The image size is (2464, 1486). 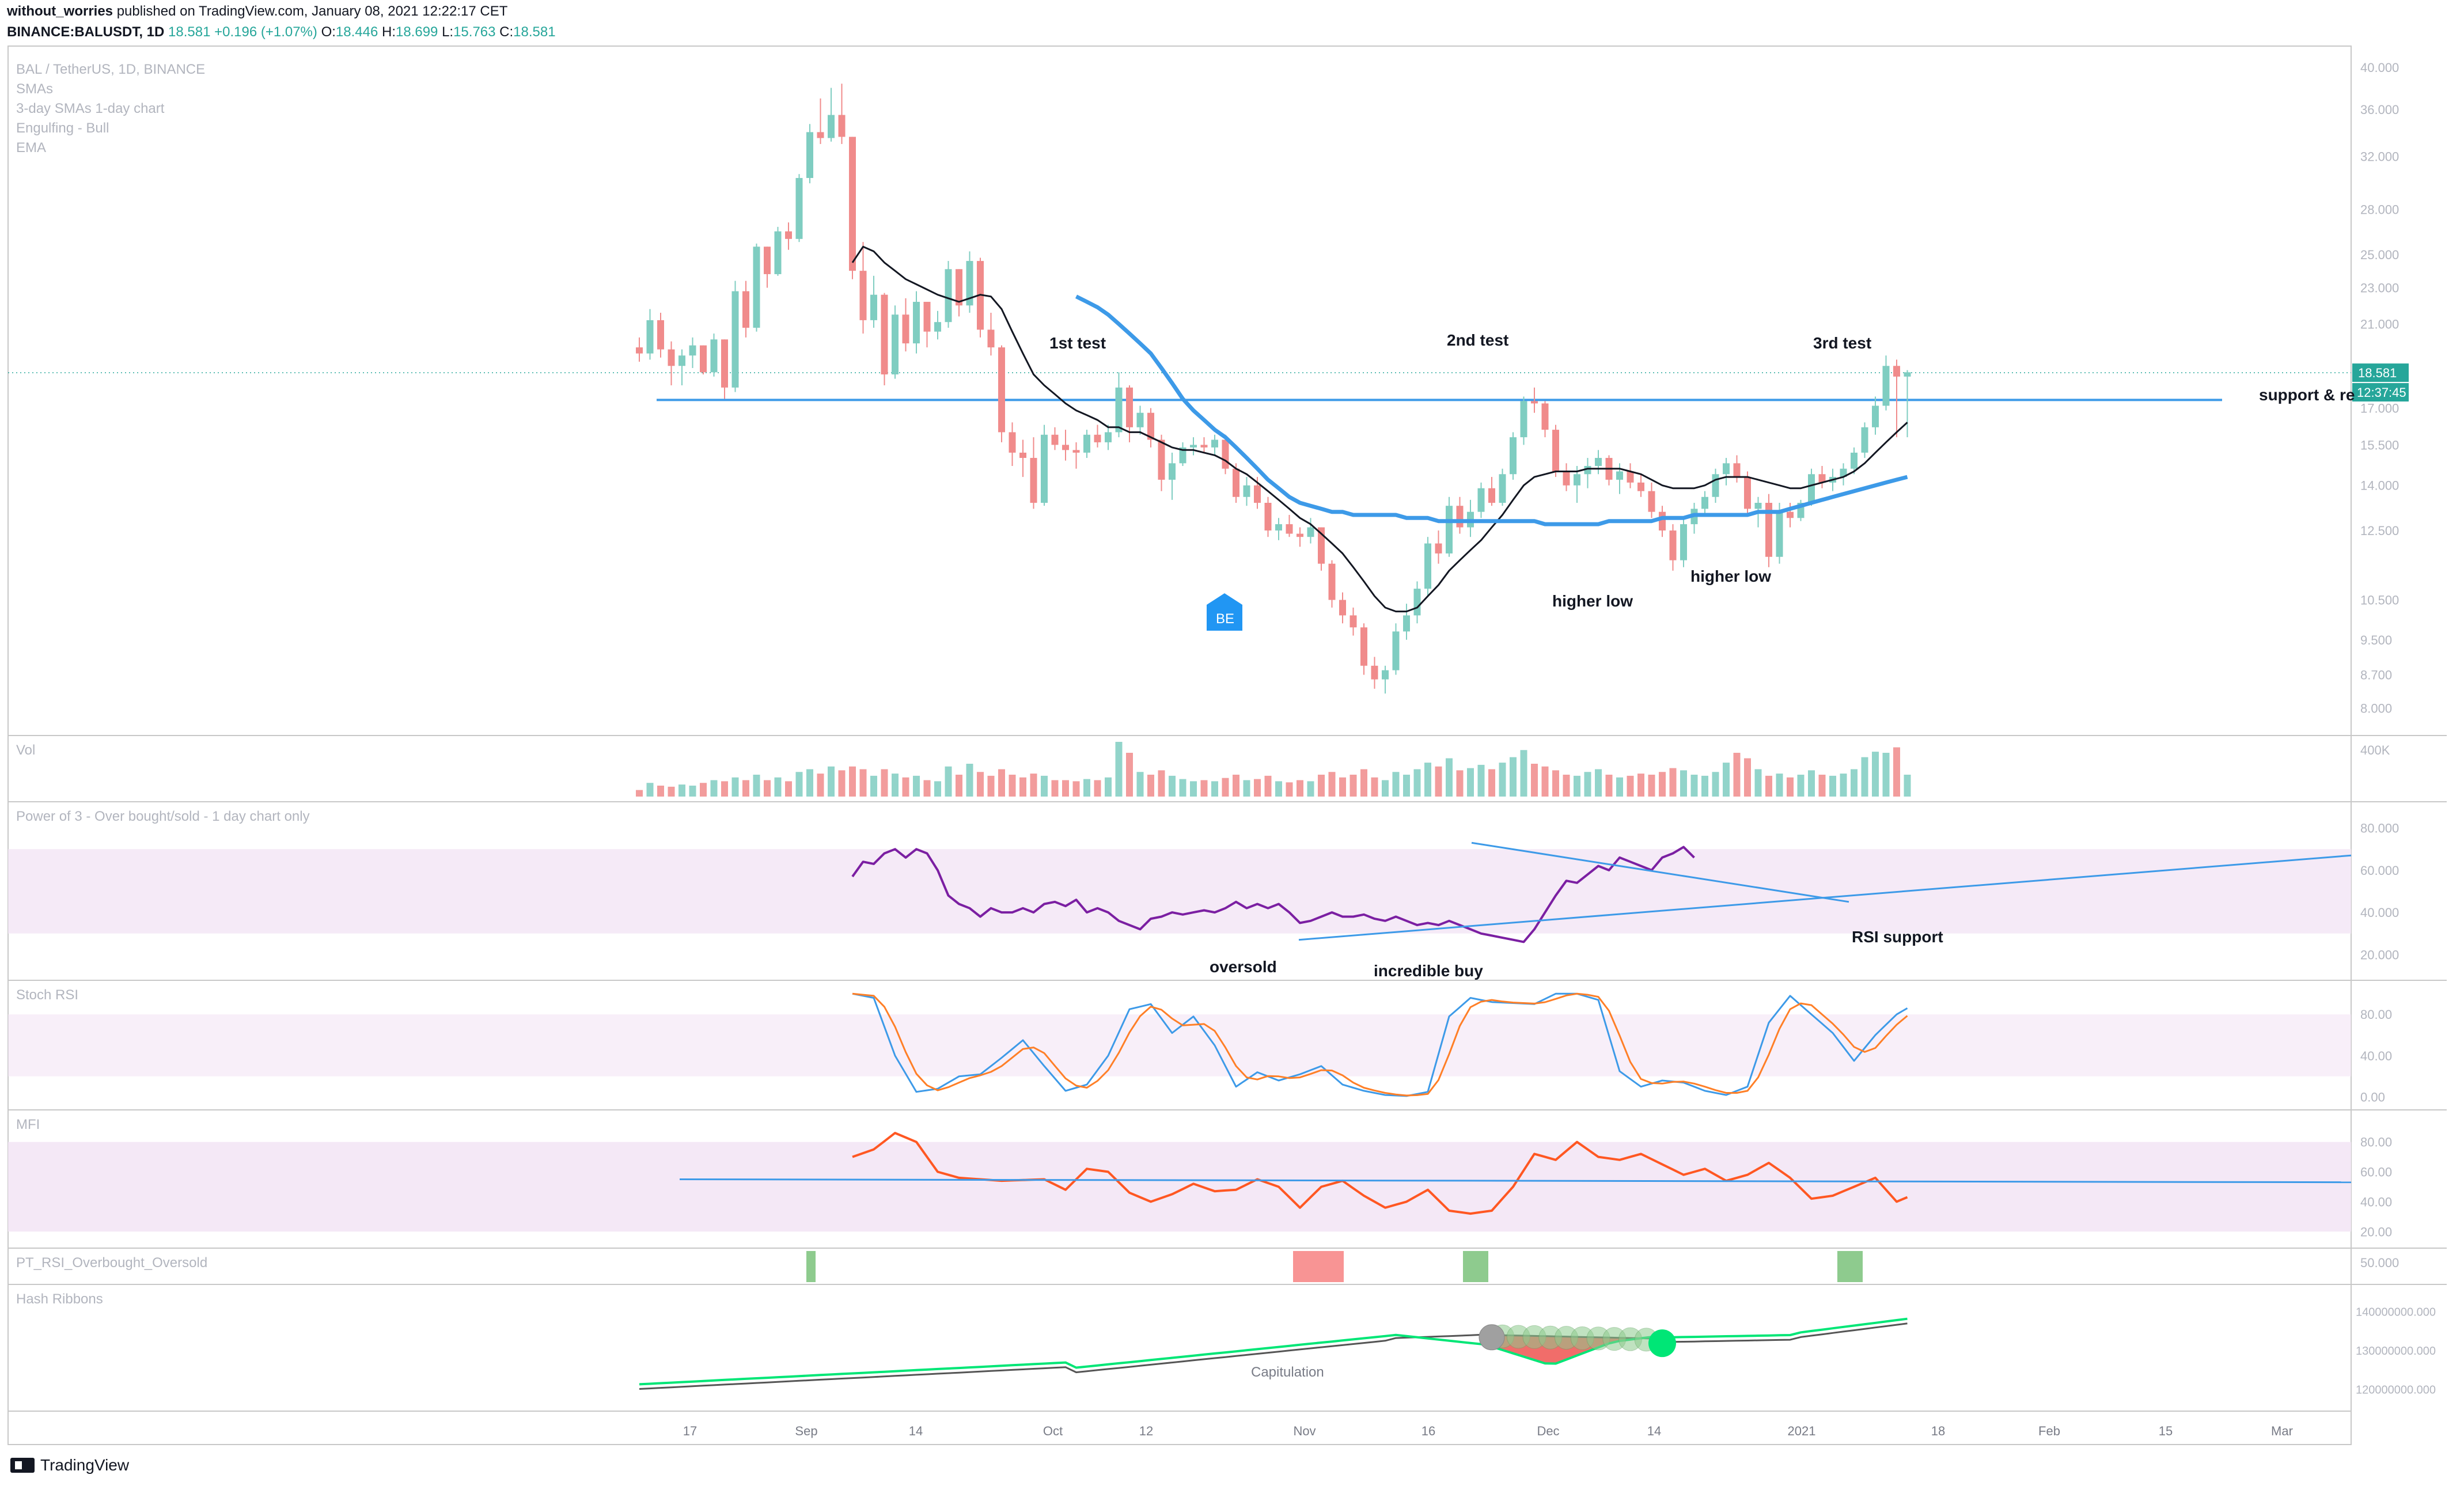 I want to click on mfi-band, so click(x=1179, y=1187).